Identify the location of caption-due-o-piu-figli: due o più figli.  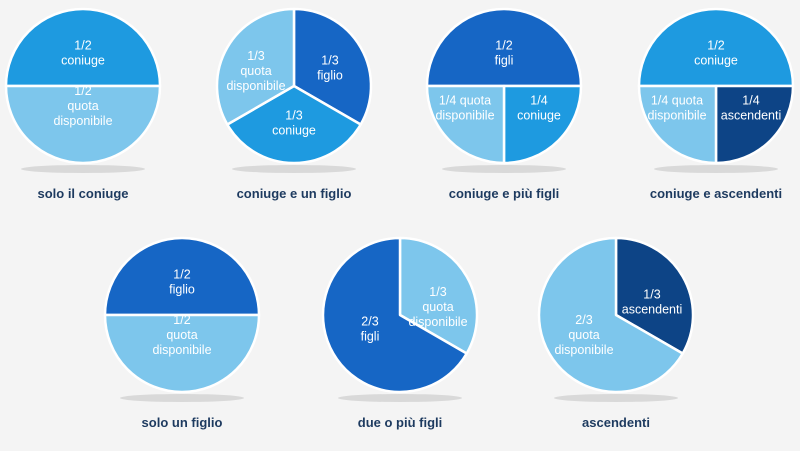
(400, 422).